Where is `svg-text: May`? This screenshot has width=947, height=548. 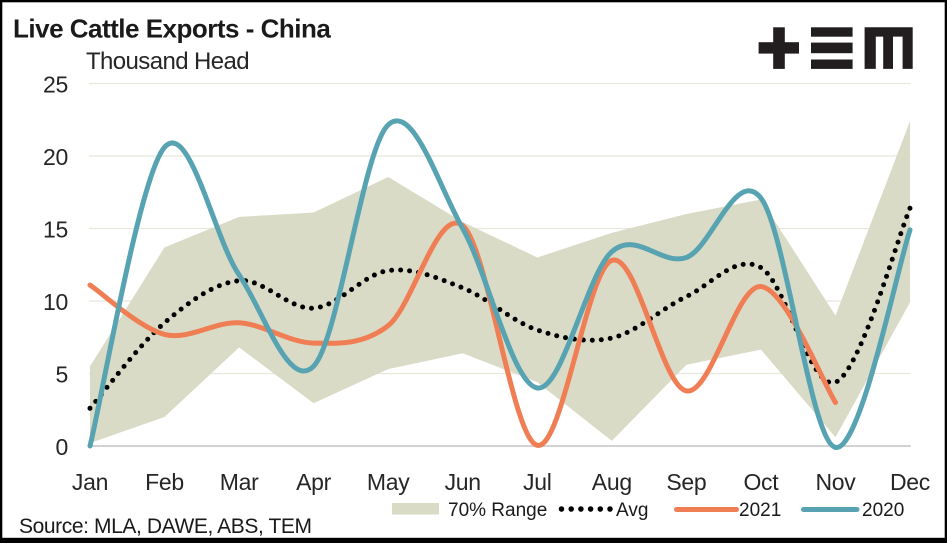
svg-text: May is located at coordinates (388, 482).